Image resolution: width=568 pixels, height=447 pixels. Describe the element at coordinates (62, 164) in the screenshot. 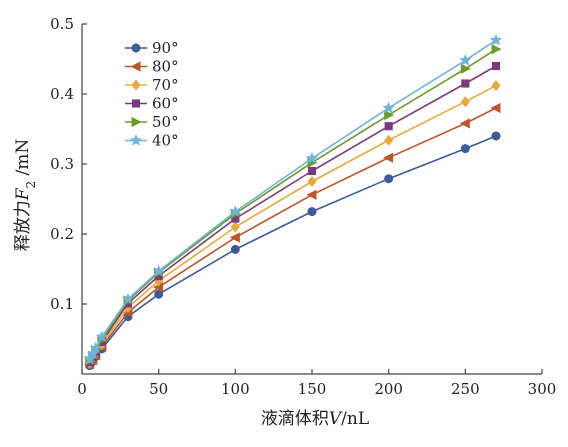

I see `y-tick-label: 0.3` at that location.